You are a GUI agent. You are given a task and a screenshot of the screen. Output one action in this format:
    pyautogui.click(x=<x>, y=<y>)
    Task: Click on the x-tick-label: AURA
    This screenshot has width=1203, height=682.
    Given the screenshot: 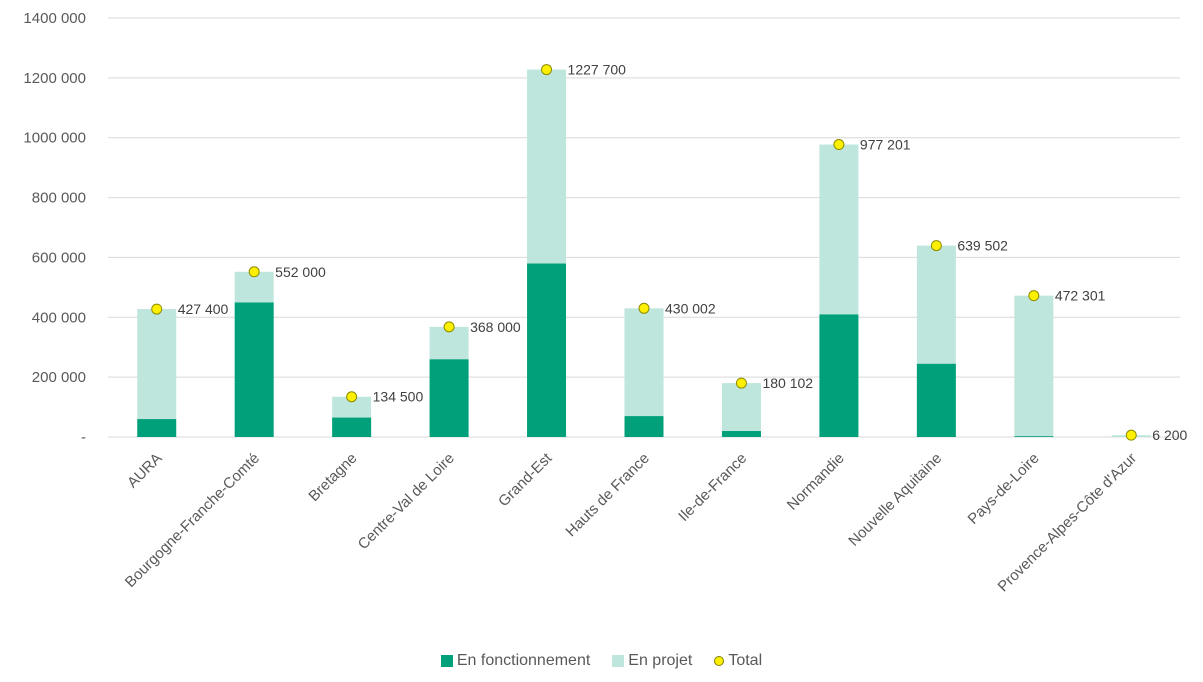 What is the action you would take?
    pyautogui.click(x=144, y=470)
    